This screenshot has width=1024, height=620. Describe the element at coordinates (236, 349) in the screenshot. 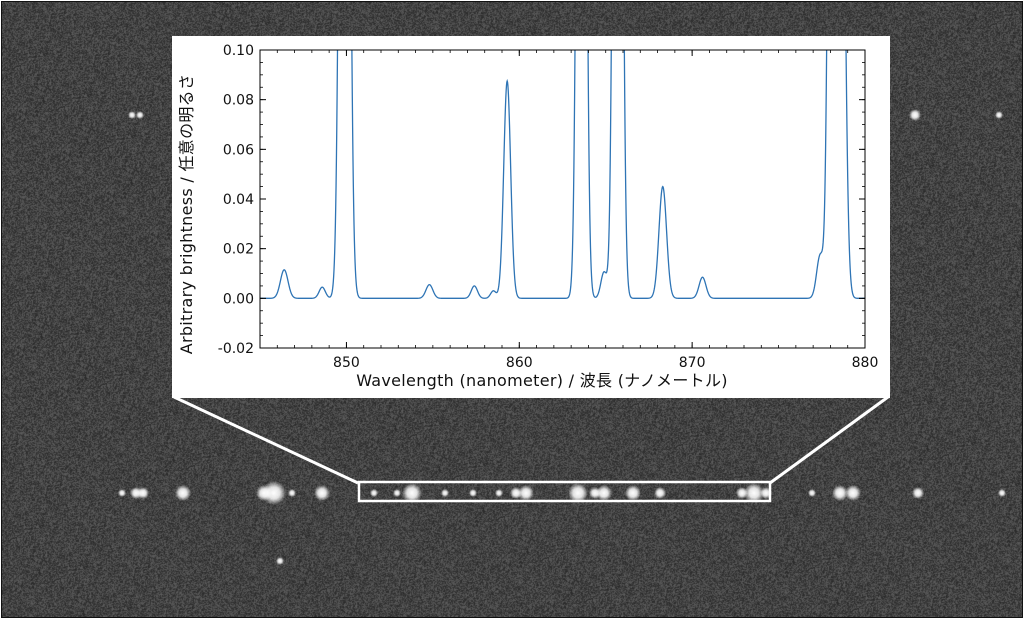

I see `y-tick-label: -0.02` at that location.